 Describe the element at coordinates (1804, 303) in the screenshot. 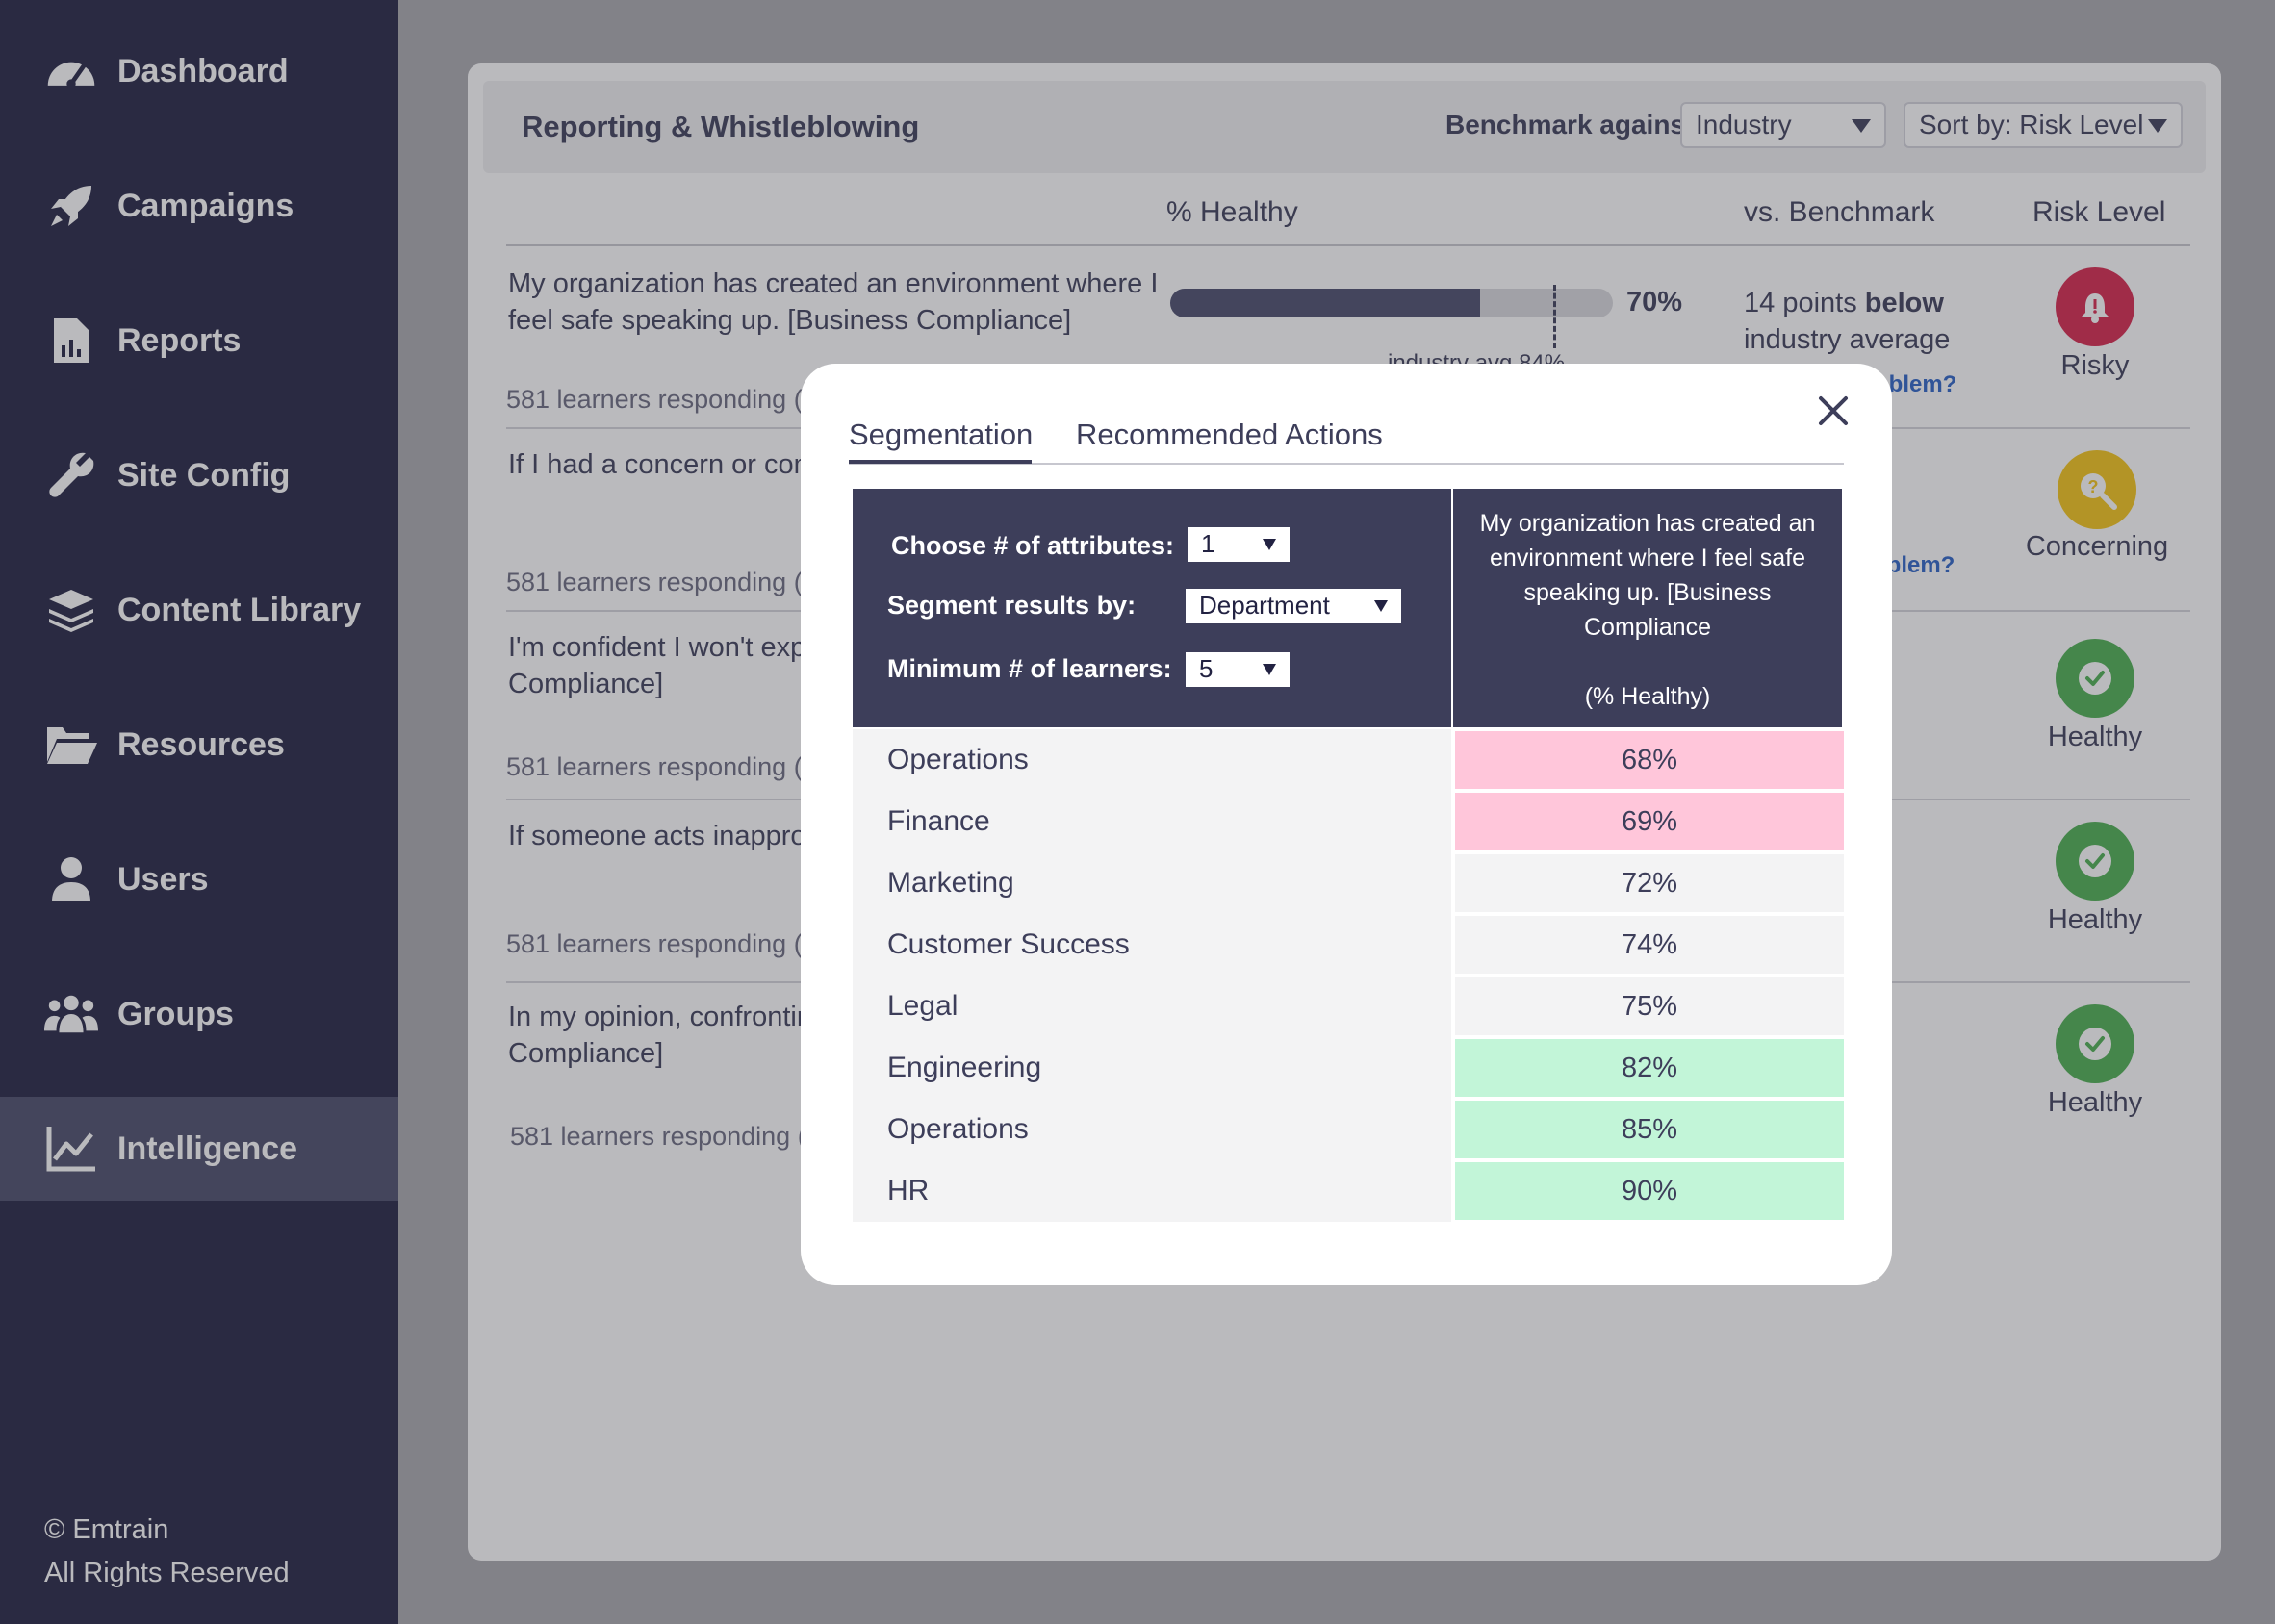

I see `benchmark-points: 14 points` at that location.